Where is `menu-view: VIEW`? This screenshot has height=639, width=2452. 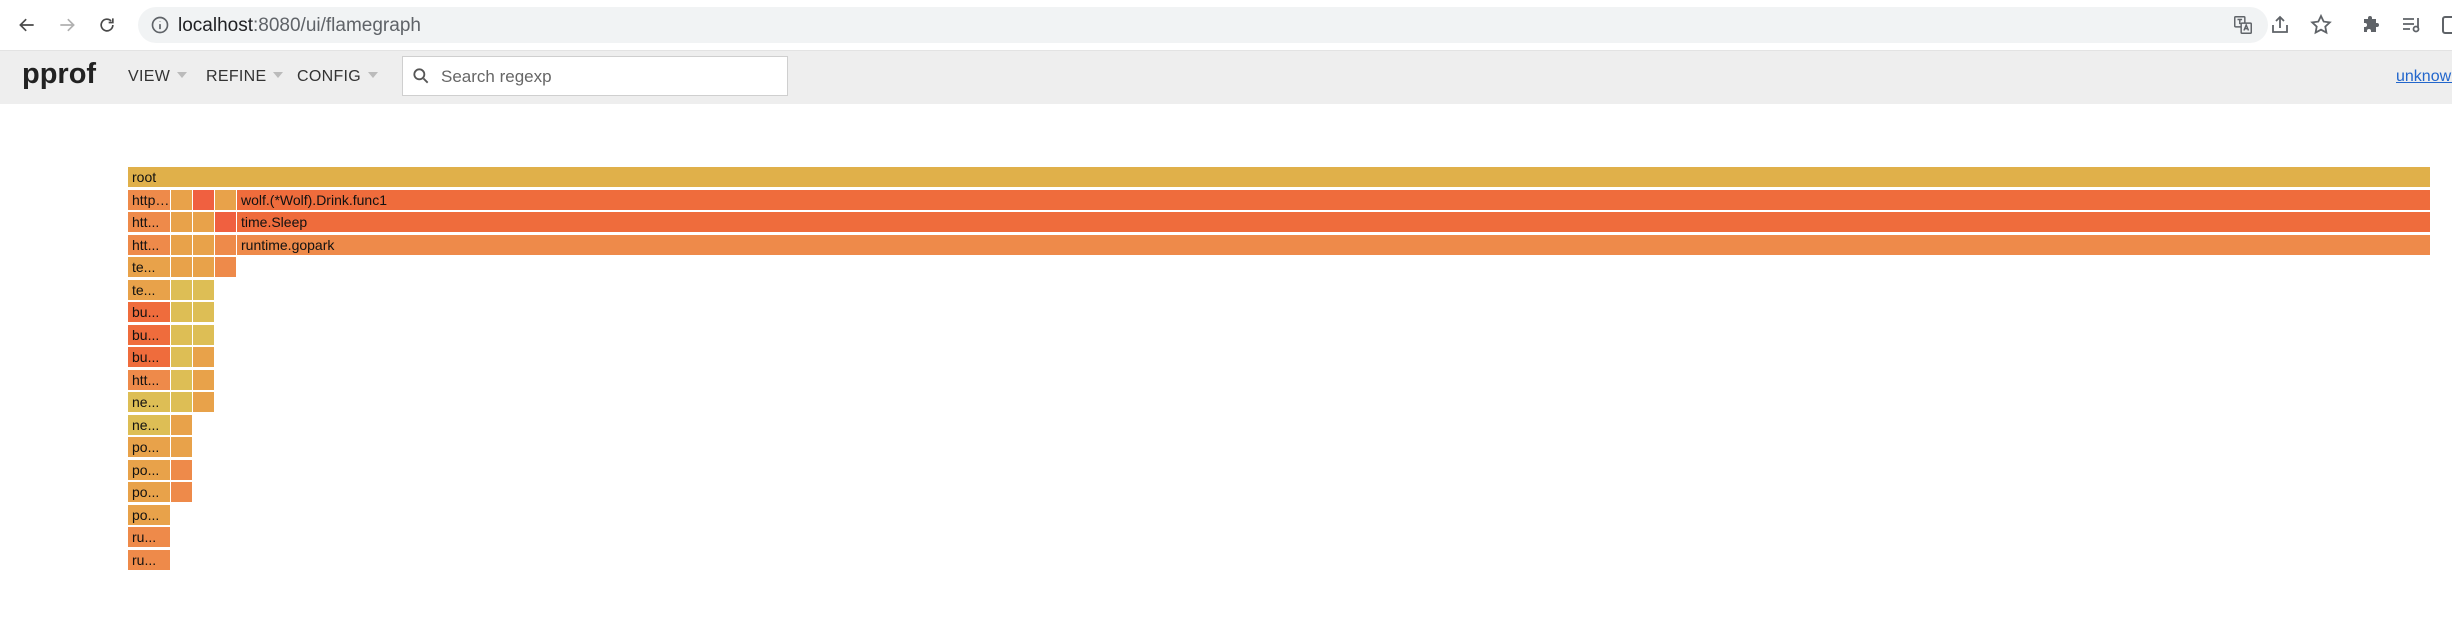 menu-view: VIEW is located at coordinates (158, 77).